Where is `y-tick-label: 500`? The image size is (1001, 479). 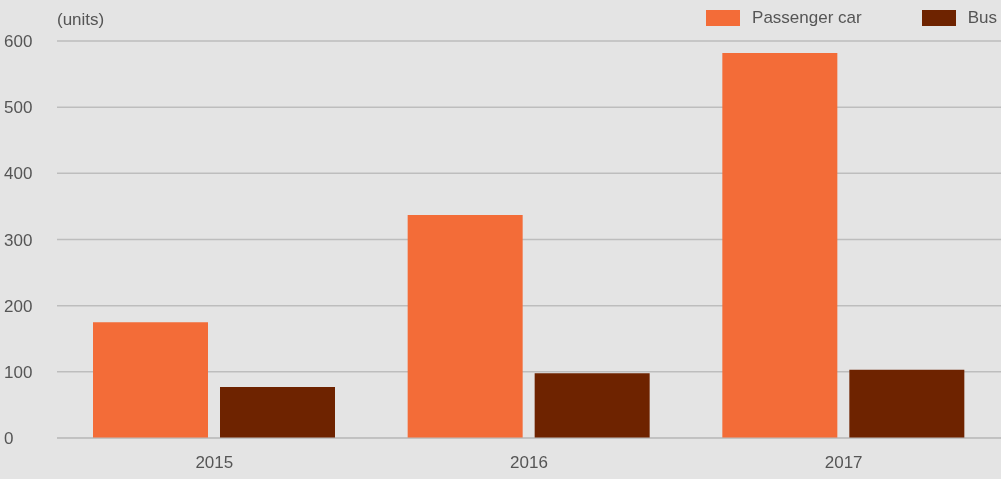
y-tick-label: 500 is located at coordinates (18, 108).